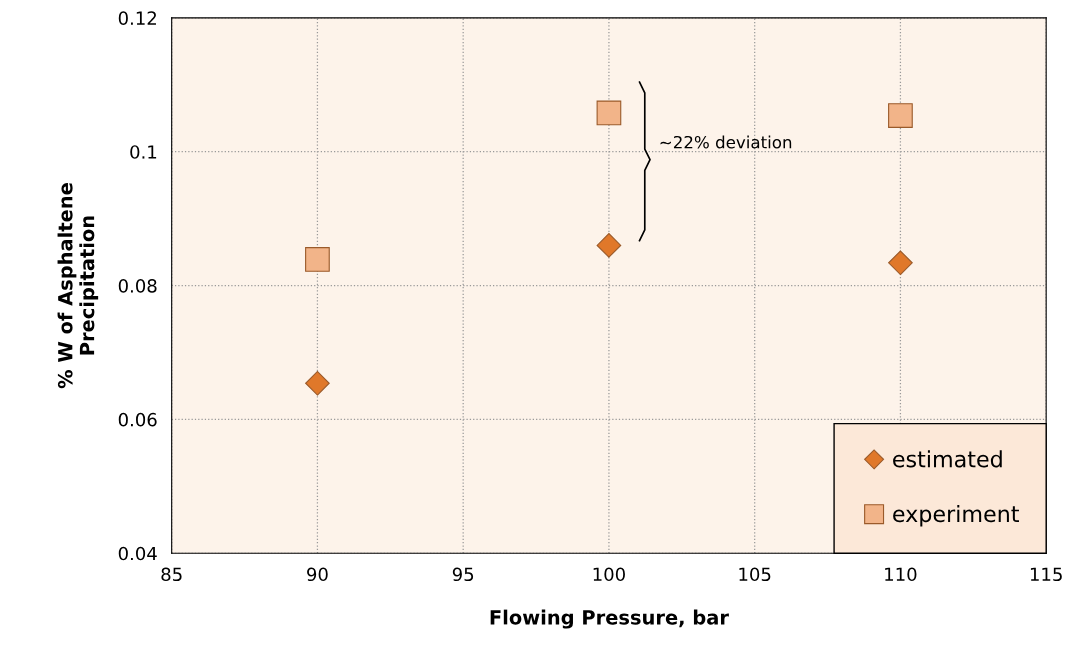  Describe the element at coordinates (947, 459) in the screenshot. I see `legend-label: estimated` at that location.